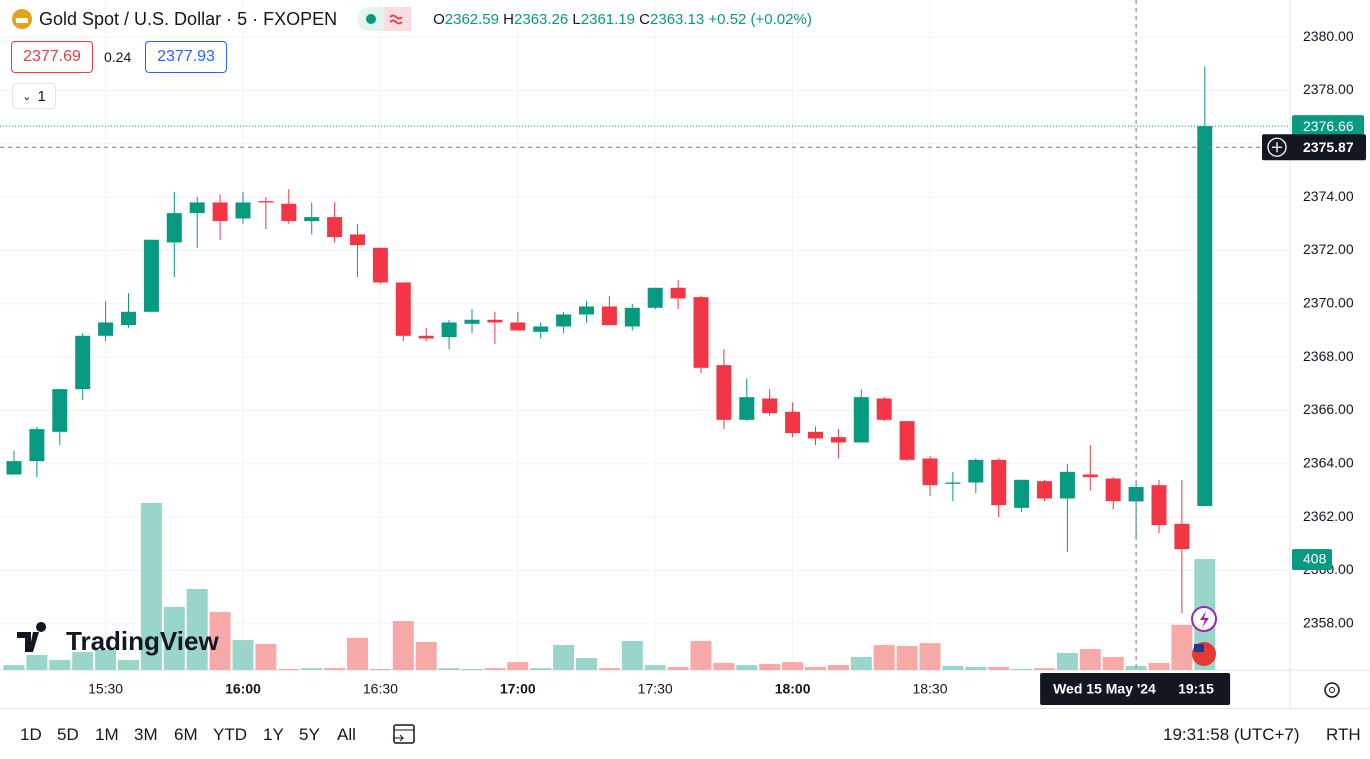 The width and height of the screenshot is (1370, 759). Describe the element at coordinates (607, 19) in the screenshot. I see `low-value: 2361.19` at that location.